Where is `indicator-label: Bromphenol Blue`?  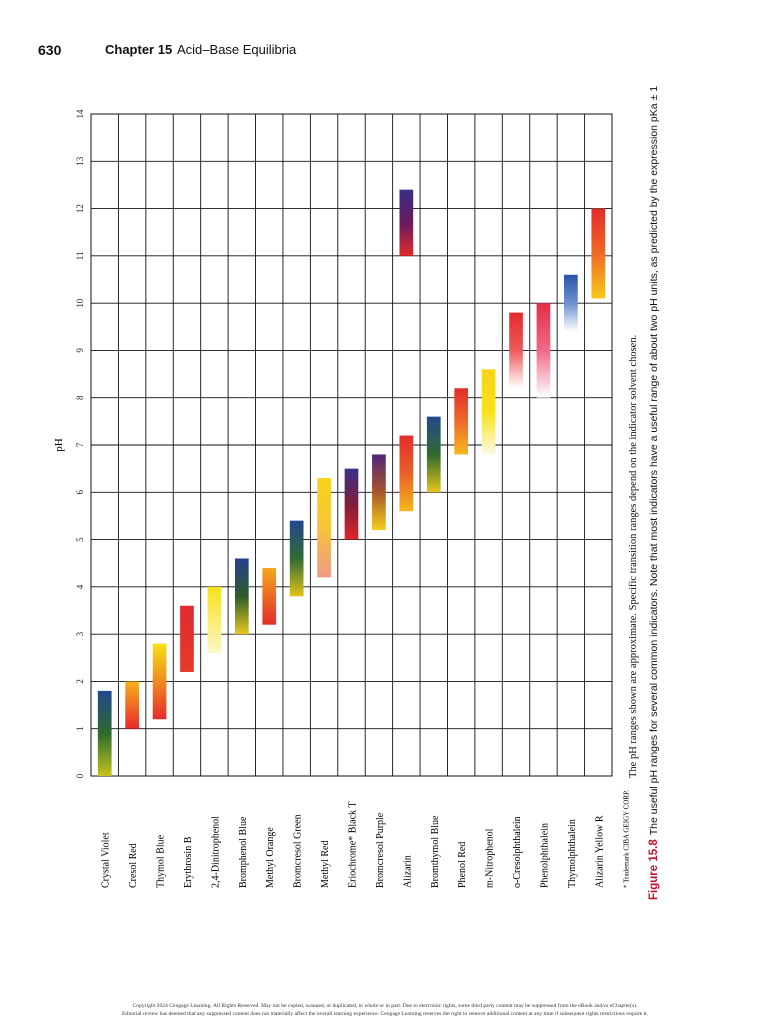
indicator-label: Bromphenol Blue is located at coordinates (243, 852).